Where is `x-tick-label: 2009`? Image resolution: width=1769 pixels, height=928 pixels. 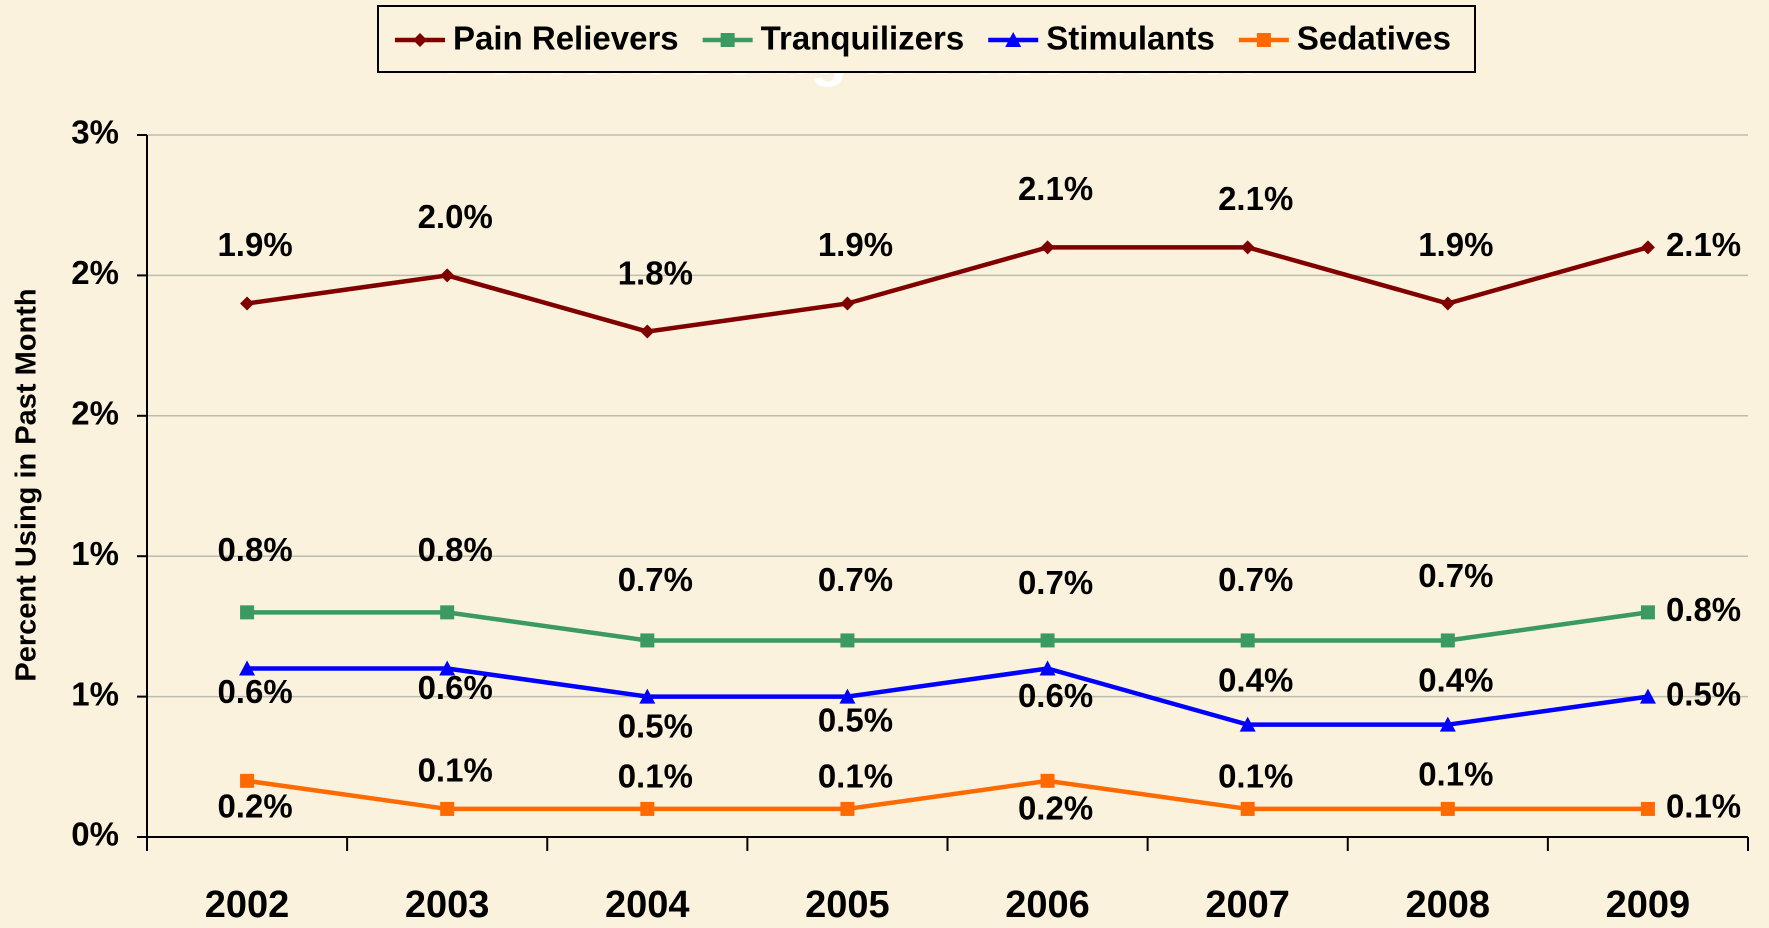
x-tick-label: 2009 is located at coordinates (1648, 905).